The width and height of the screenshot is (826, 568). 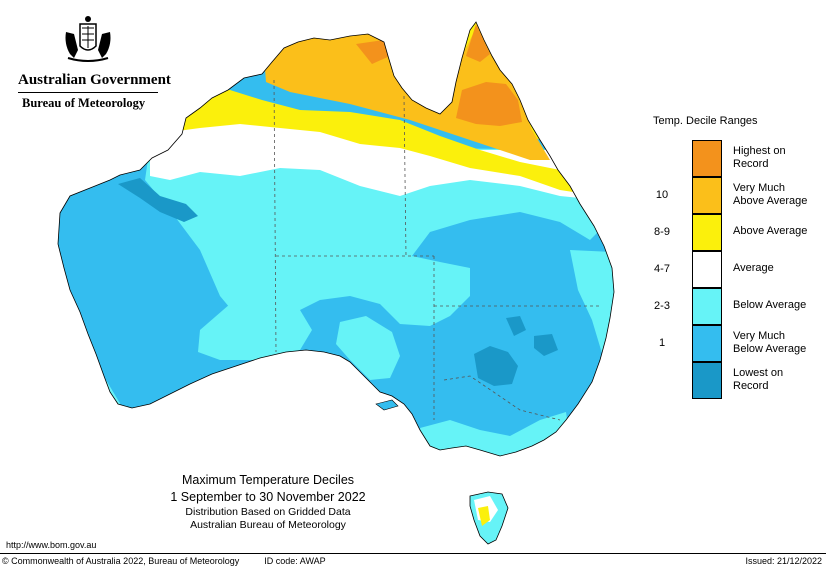 What do you see at coordinates (783, 561) in the screenshot?
I see `issued-date: Issued: 21/12/2022` at bounding box center [783, 561].